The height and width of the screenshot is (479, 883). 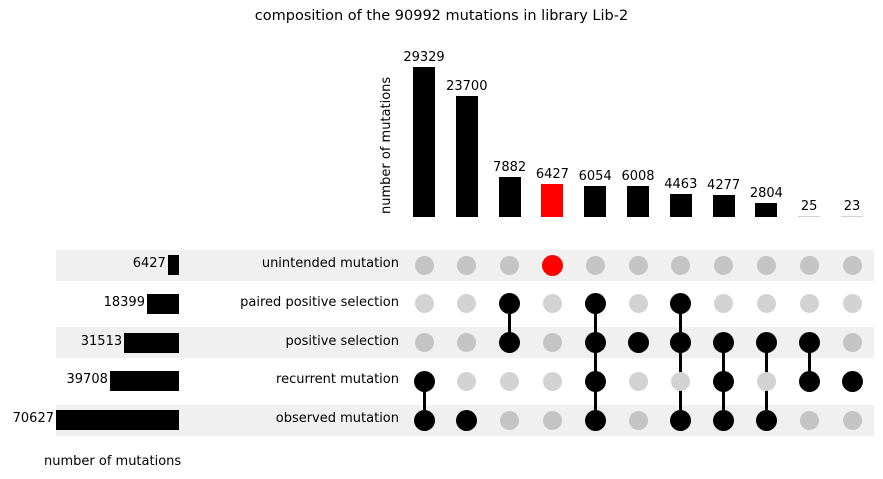 I want to click on set-name-label: paired positive selection, so click(x=319, y=302).